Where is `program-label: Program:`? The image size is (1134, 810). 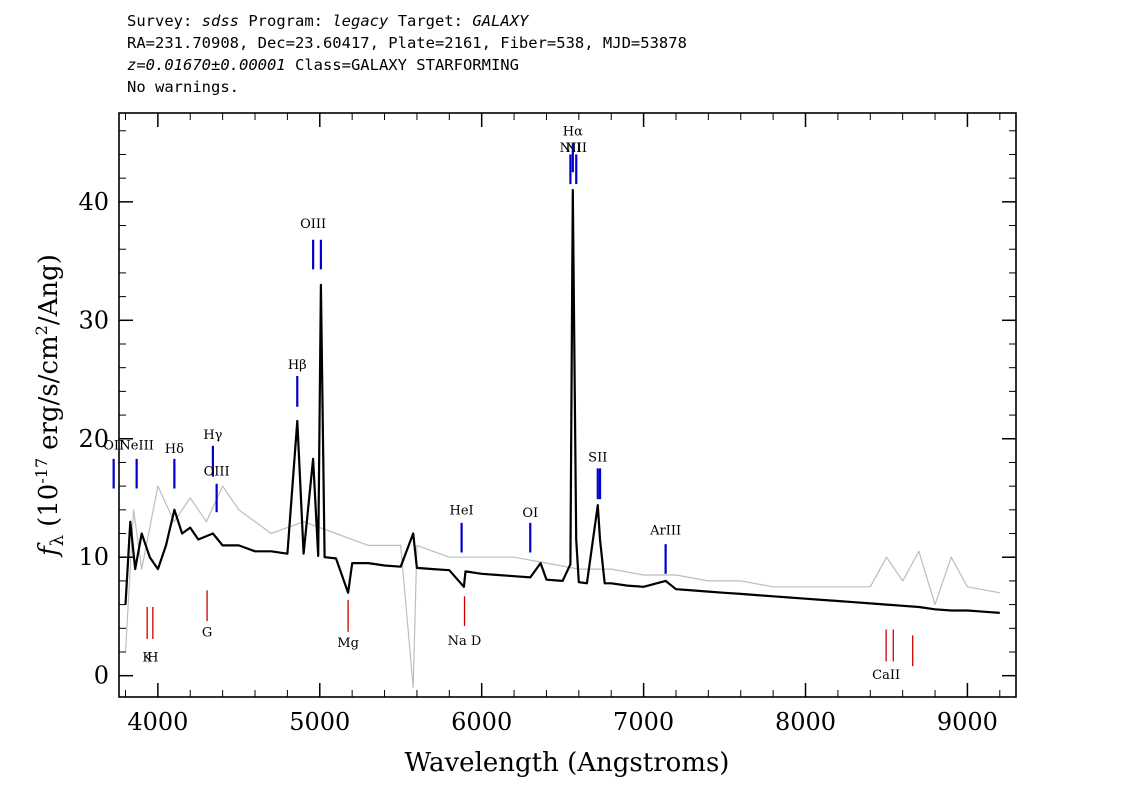
program-label: Program: is located at coordinates (285, 21).